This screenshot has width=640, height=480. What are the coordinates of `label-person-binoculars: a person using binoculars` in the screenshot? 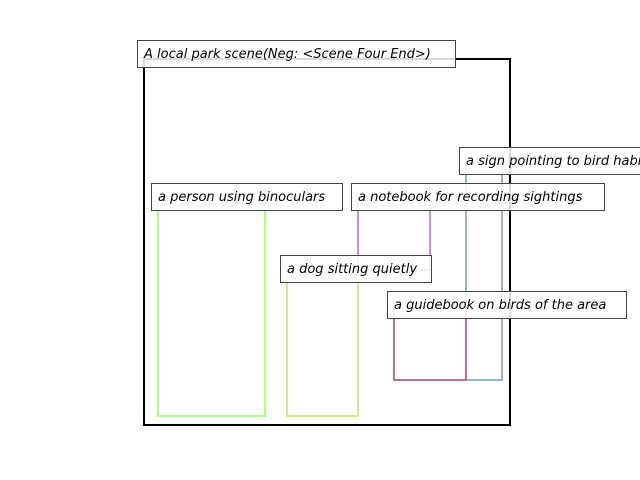 It's located at (247, 197).